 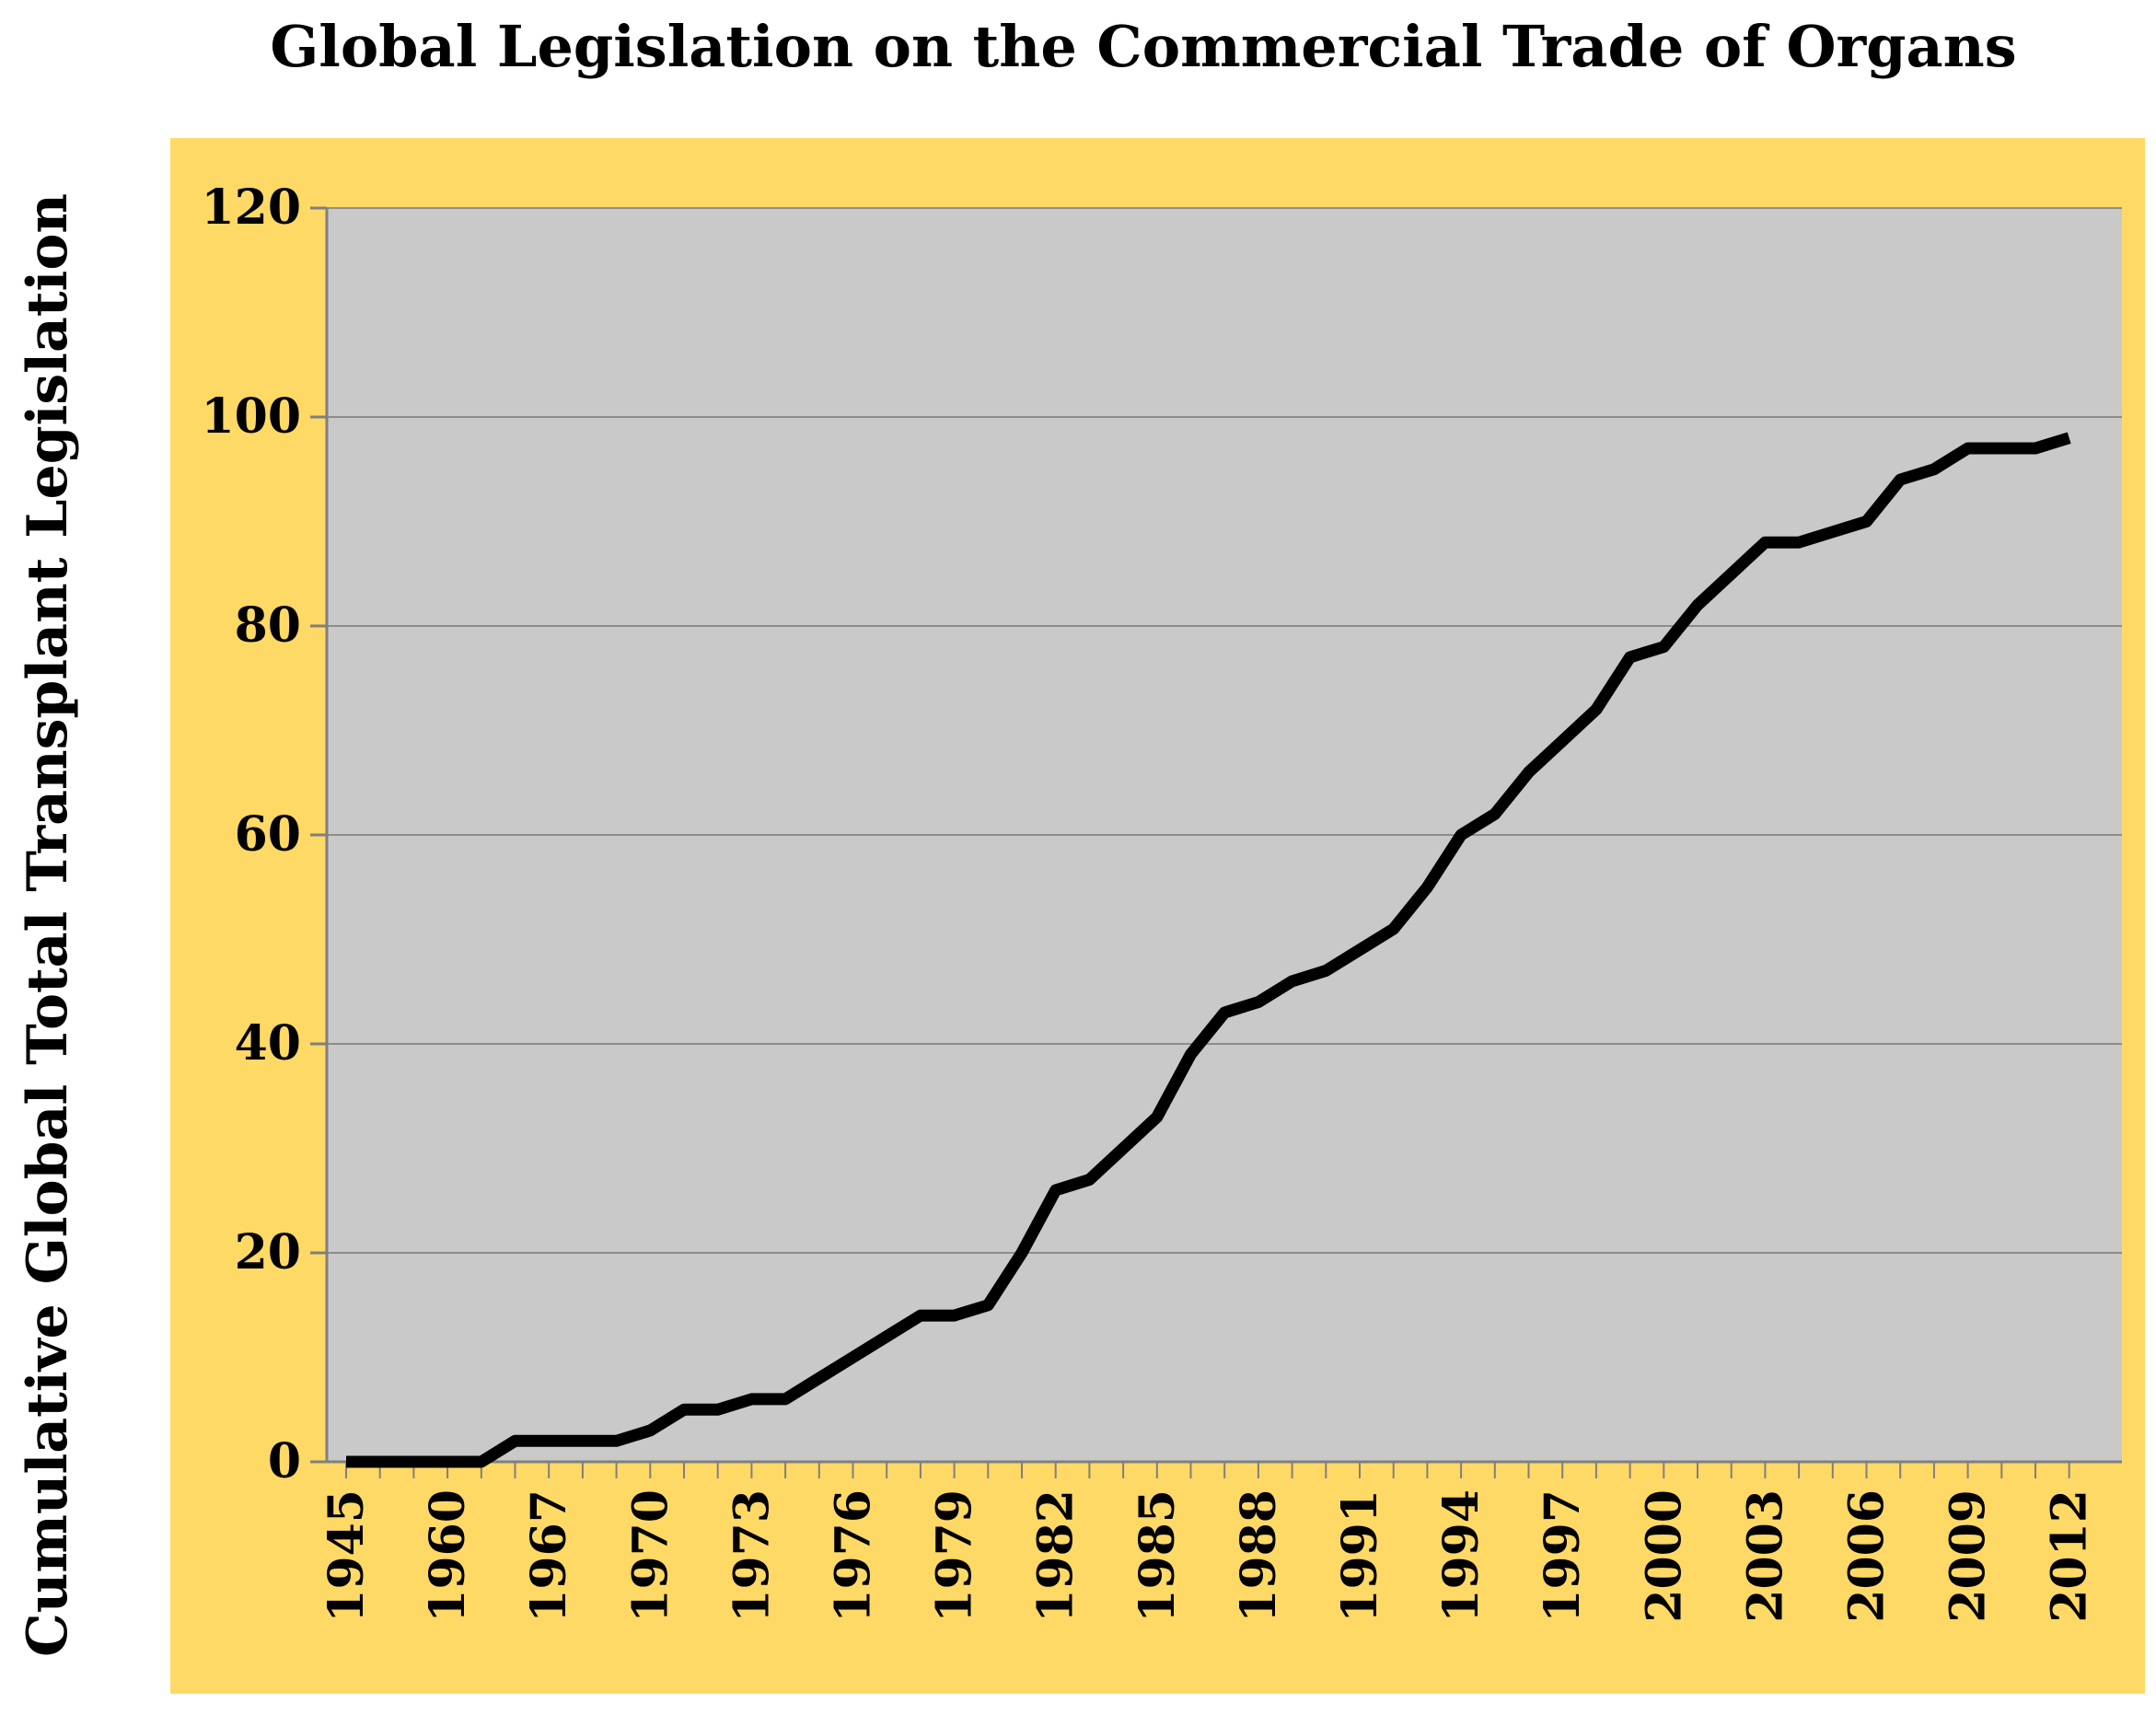 I want to click on data-point-1983, so click(x=1055, y=1190).